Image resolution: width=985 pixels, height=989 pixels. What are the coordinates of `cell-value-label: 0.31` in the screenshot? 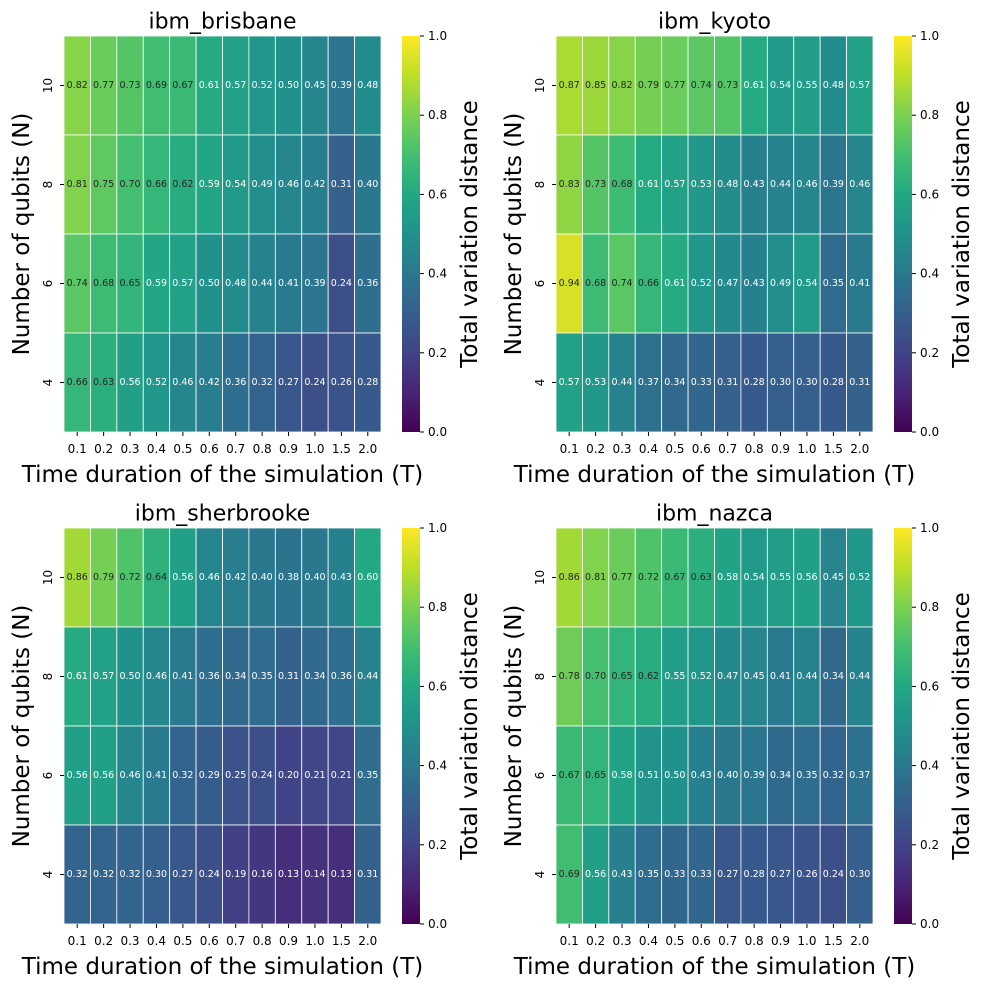 It's located at (367, 874).